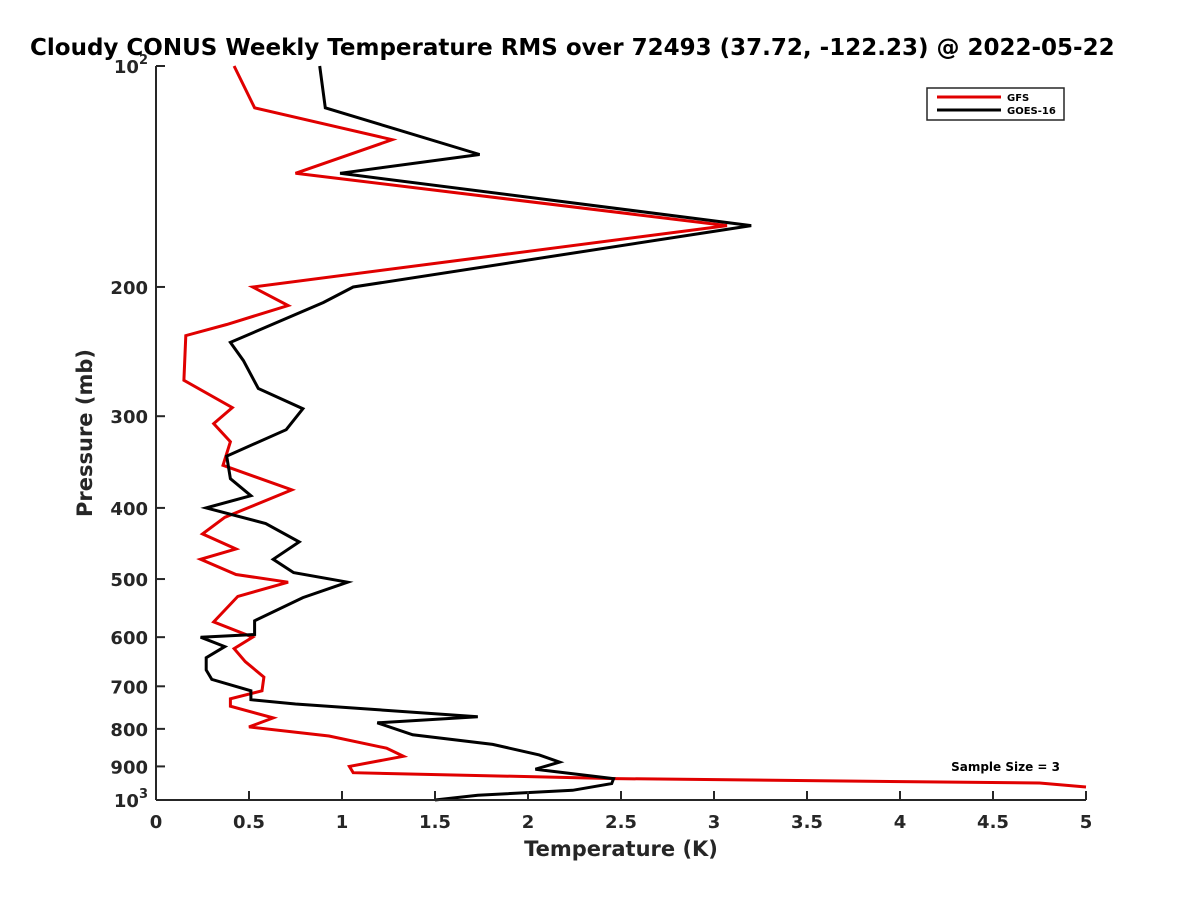 The height and width of the screenshot is (900, 1200). What do you see at coordinates (900, 822) in the screenshot?
I see `x-tick-label: 4` at bounding box center [900, 822].